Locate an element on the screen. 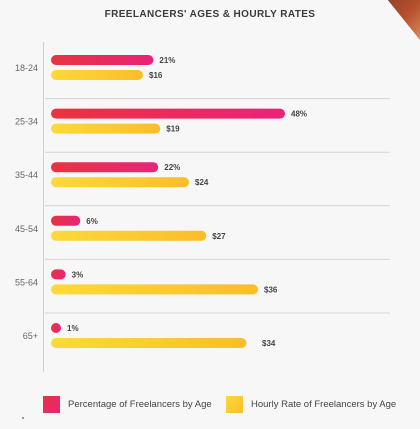 The width and height of the screenshot is (420, 429). legend-item-percentage: Percentage of Freelancers by Age is located at coordinates (127, 404).